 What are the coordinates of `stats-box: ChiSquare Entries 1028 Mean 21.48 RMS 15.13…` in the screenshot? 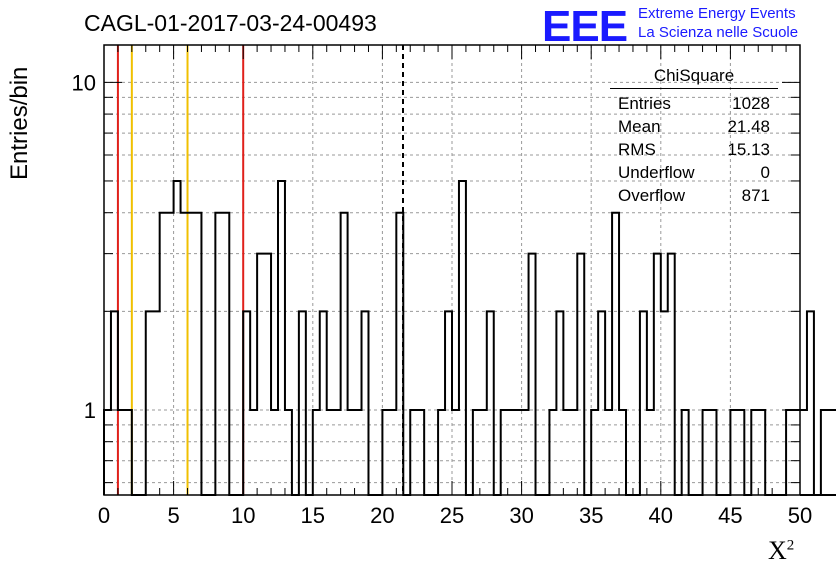 It's located at (694, 136).